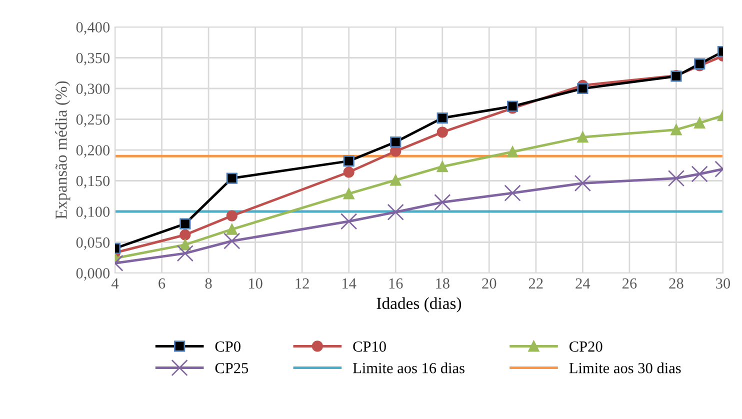  What do you see at coordinates (93, 182) in the screenshot?
I see `y-tick-label: 0,150` at bounding box center [93, 182].